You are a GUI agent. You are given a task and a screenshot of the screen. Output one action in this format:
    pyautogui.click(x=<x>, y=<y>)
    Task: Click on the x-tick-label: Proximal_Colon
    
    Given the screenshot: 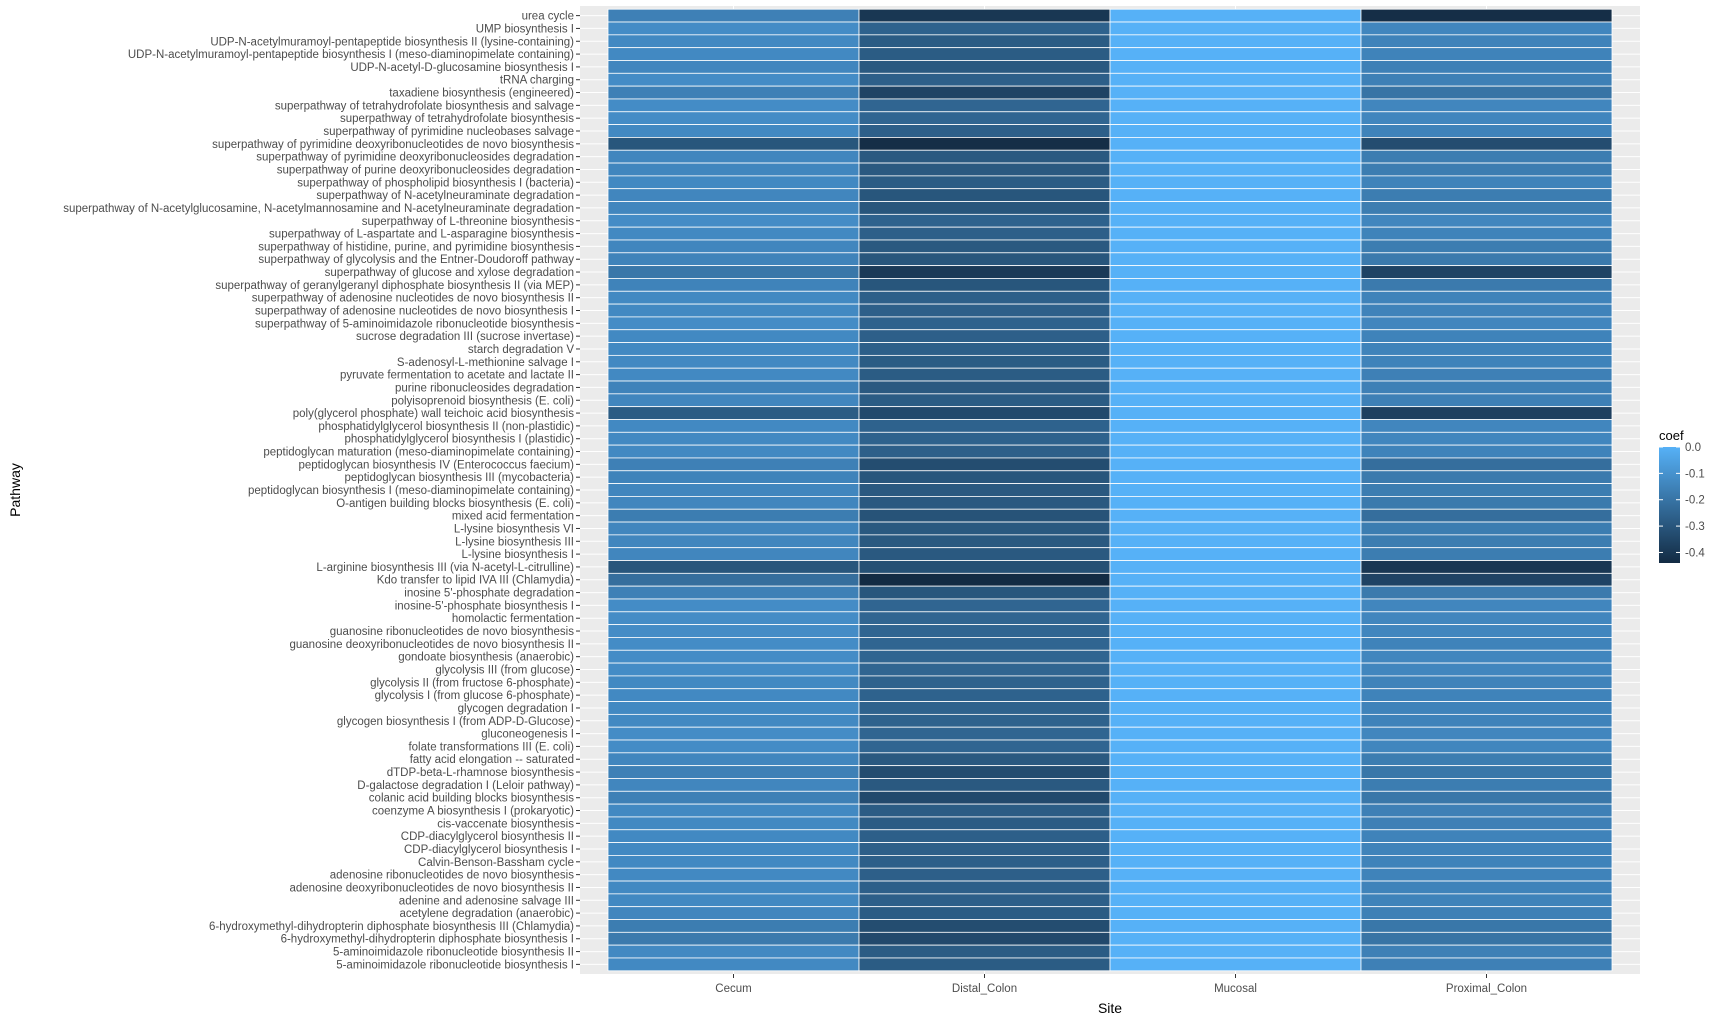 What is the action you would take?
    pyautogui.click(x=1486, y=989)
    